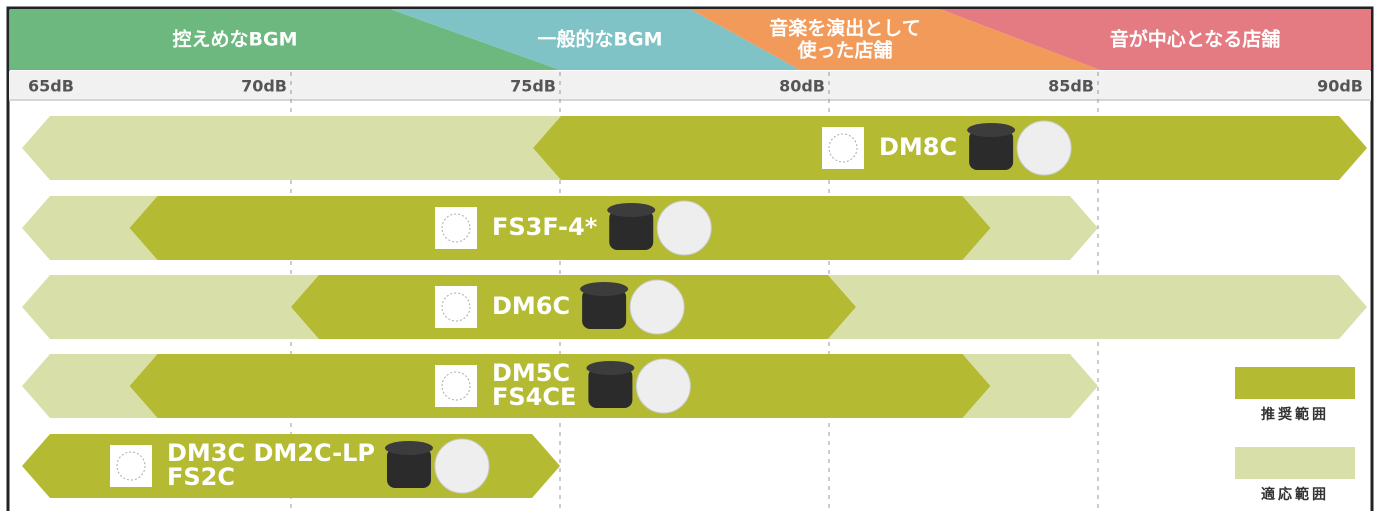 This screenshot has height=515, width=1389. Describe the element at coordinates (545, 227) in the screenshot. I see `product-label: FS3F-4*` at that location.